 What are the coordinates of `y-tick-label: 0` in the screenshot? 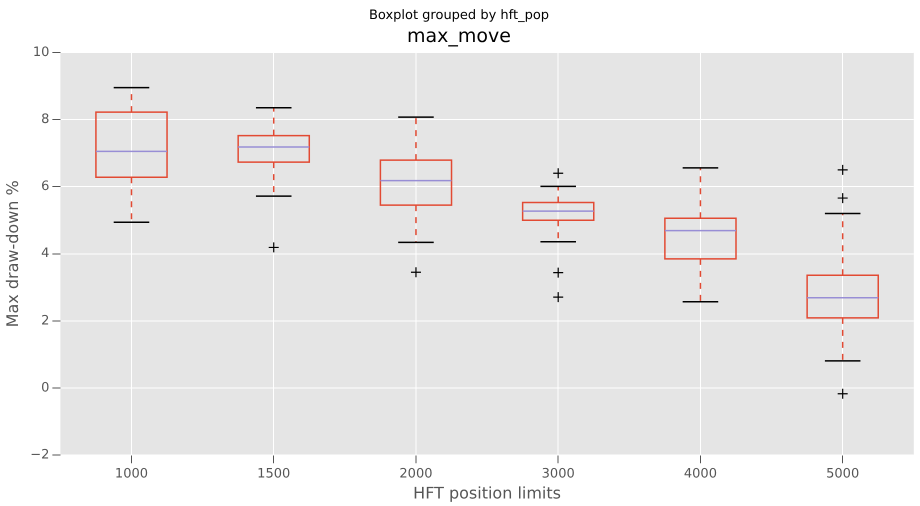 It's located at (45, 388).